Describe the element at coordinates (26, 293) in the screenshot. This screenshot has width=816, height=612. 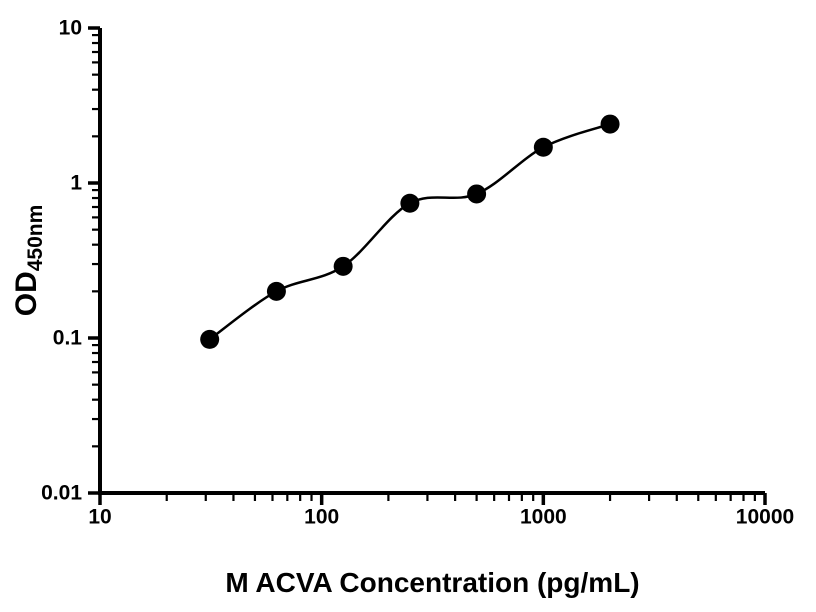
I see `y-axis-title-main: OD` at that location.